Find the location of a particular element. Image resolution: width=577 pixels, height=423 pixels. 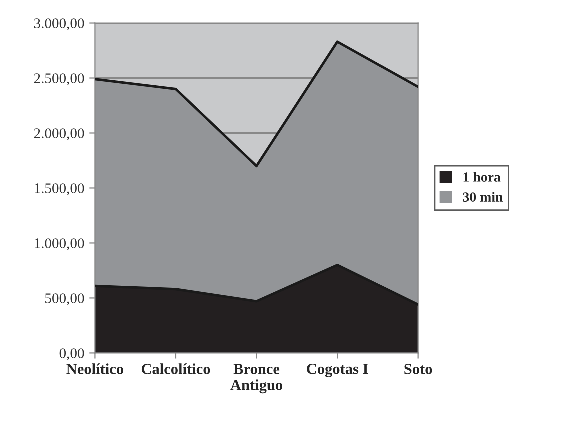

y-tick-label: 500,00 is located at coordinates (65, 300).